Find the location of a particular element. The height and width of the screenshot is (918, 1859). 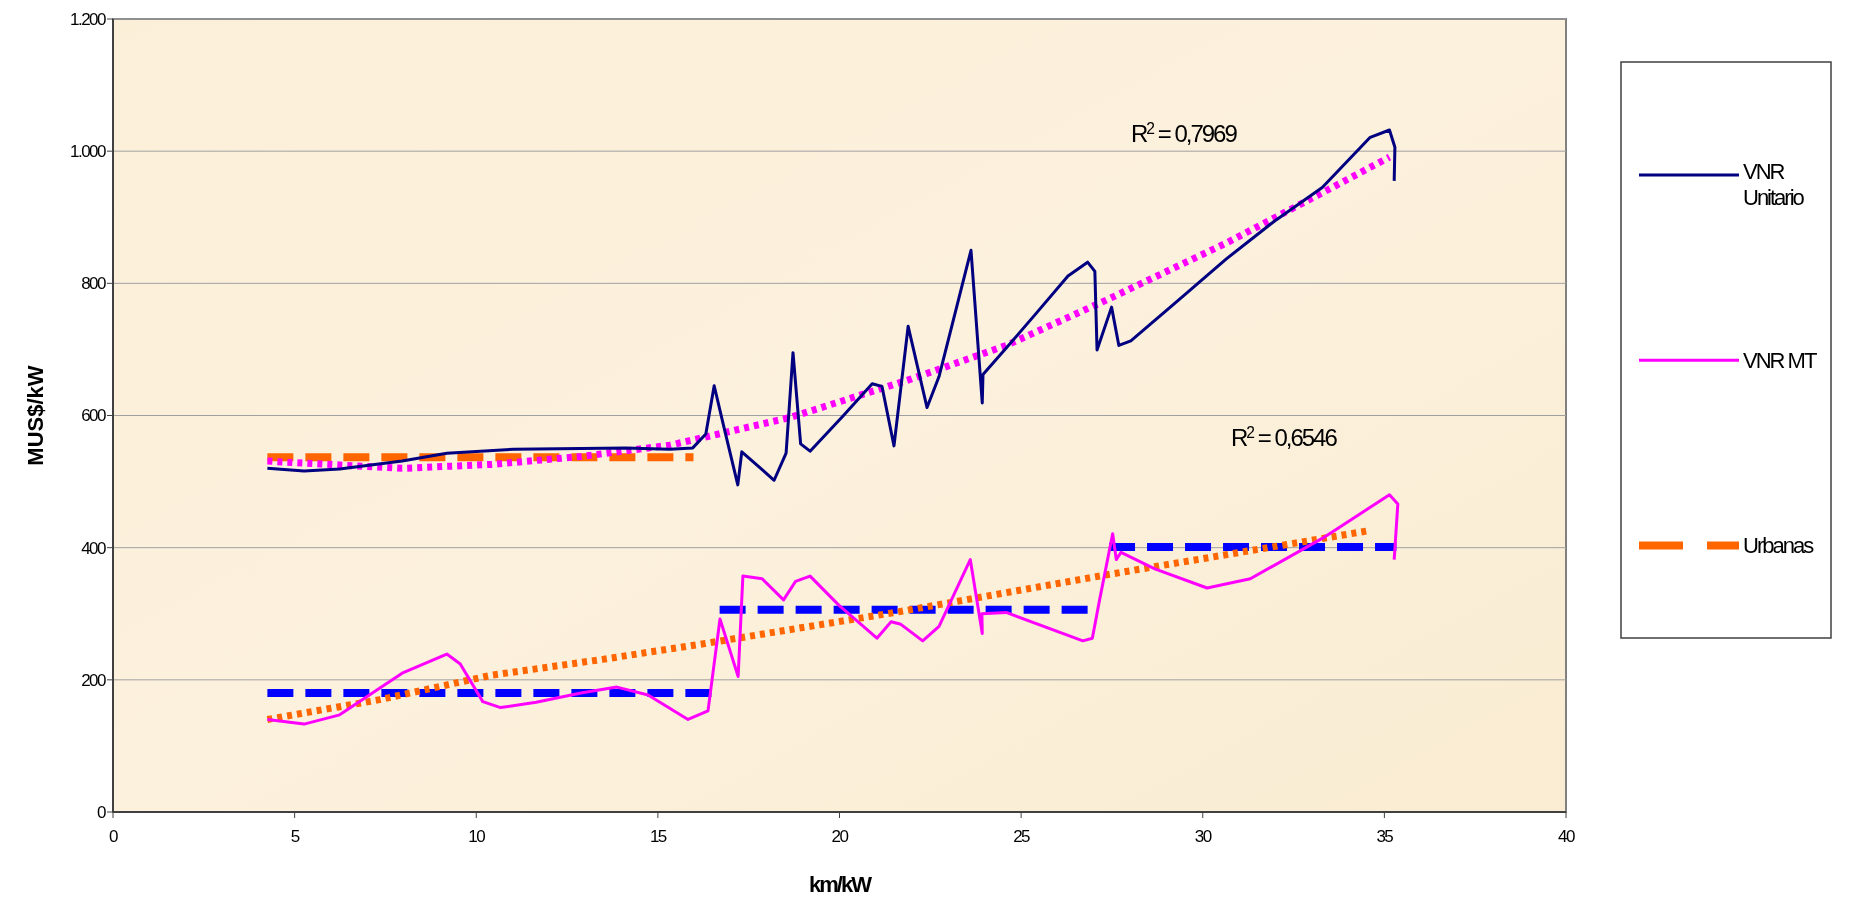

x-tick-label: 0 is located at coordinates (114, 836).